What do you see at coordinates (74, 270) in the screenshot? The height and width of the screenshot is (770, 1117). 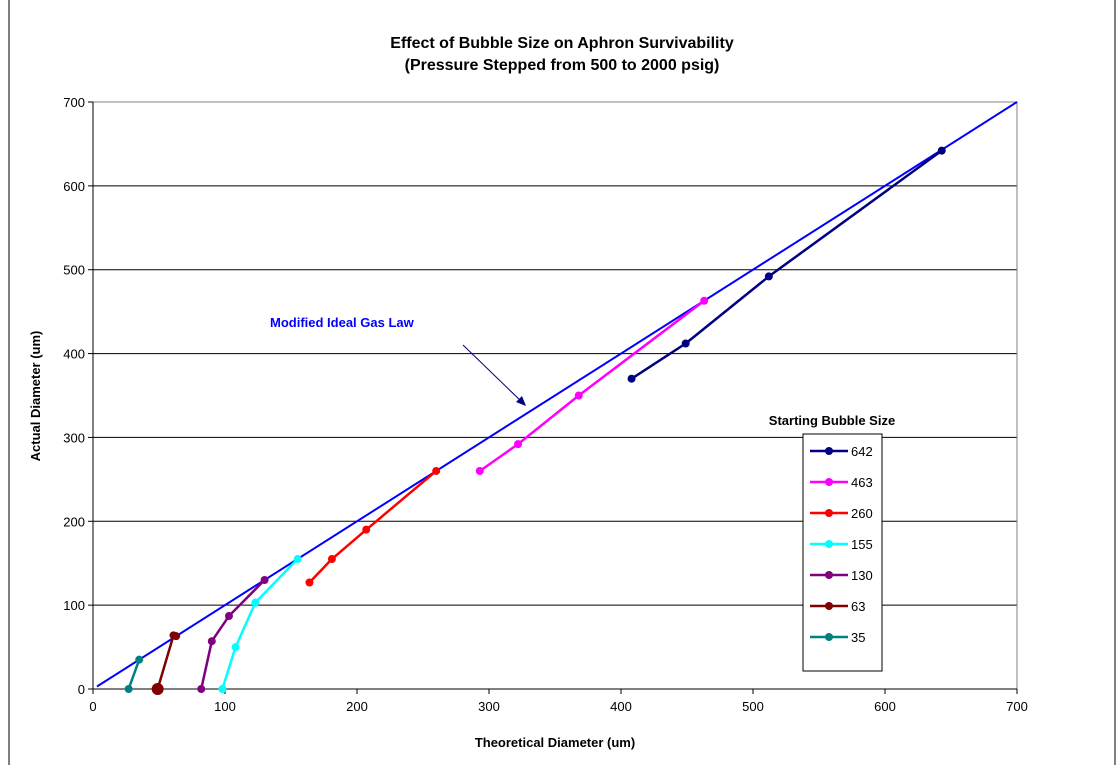 I see `y-tick-label: 500` at bounding box center [74, 270].